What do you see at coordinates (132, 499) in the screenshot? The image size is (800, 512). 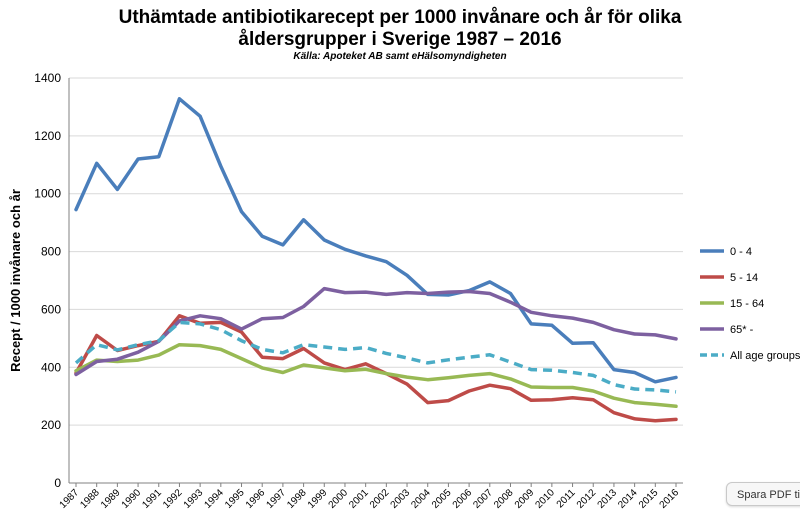 I see `x-tick-label-1990: 1990` at bounding box center [132, 499].